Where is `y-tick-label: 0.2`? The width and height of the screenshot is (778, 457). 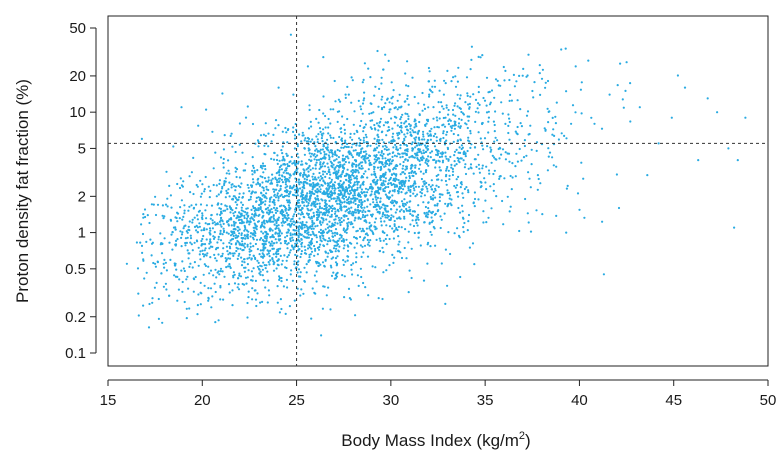
y-tick-label: 0.2 is located at coordinates (75, 317).